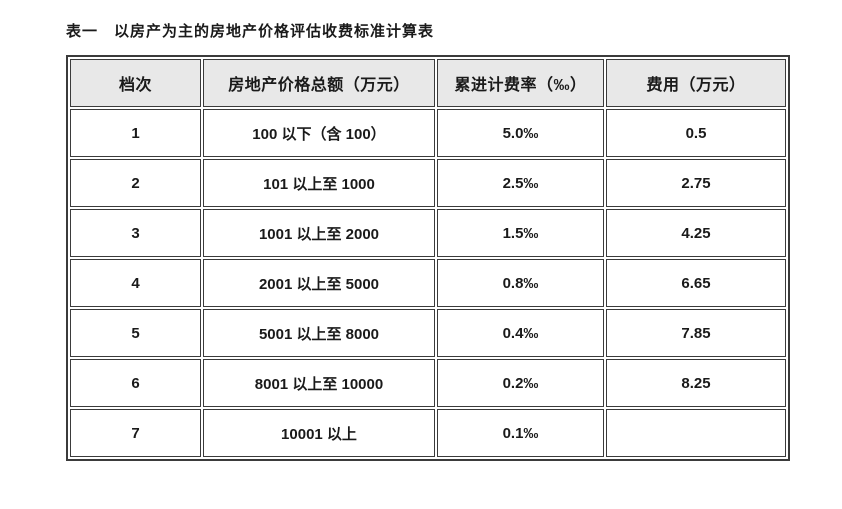 The image size is (842, 509). Describe the element at coordinates (520, 83) in the screenshot. I see `header-rate: 累进计费率（‰）` at that location.